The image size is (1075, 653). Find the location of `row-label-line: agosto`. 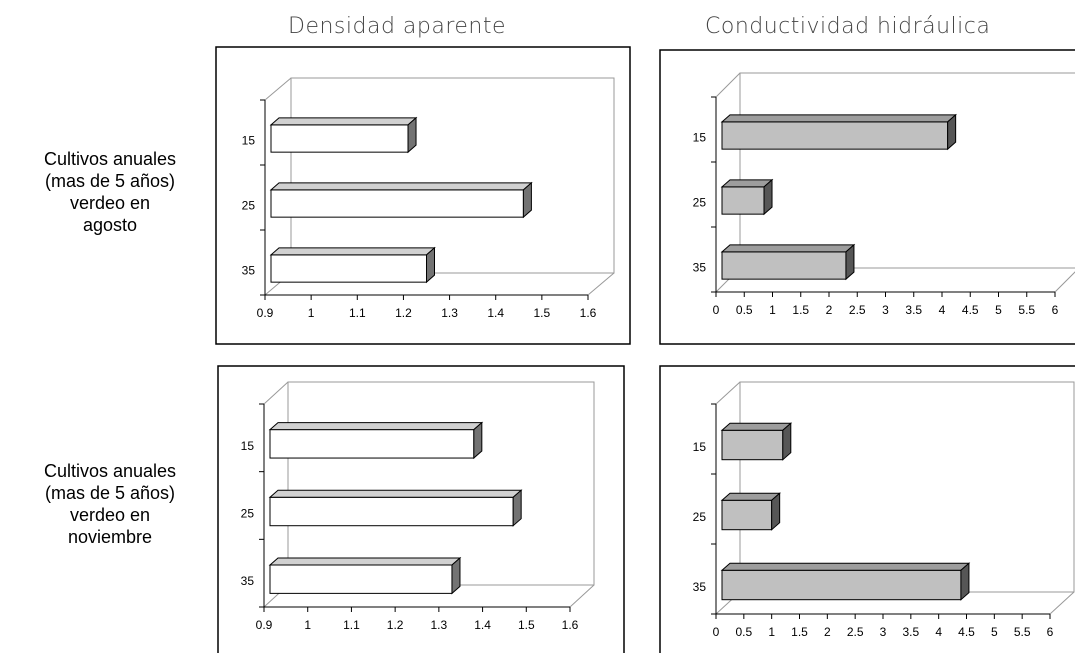

row-label-line: agosto is located at coordinates (110, 225).